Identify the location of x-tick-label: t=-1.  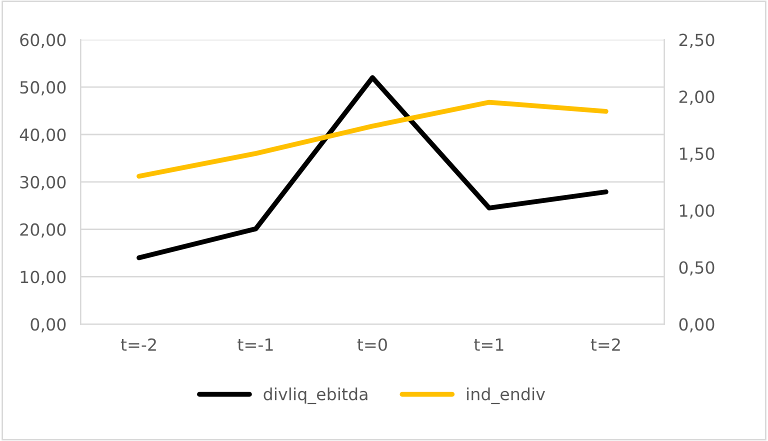
(255, 344).